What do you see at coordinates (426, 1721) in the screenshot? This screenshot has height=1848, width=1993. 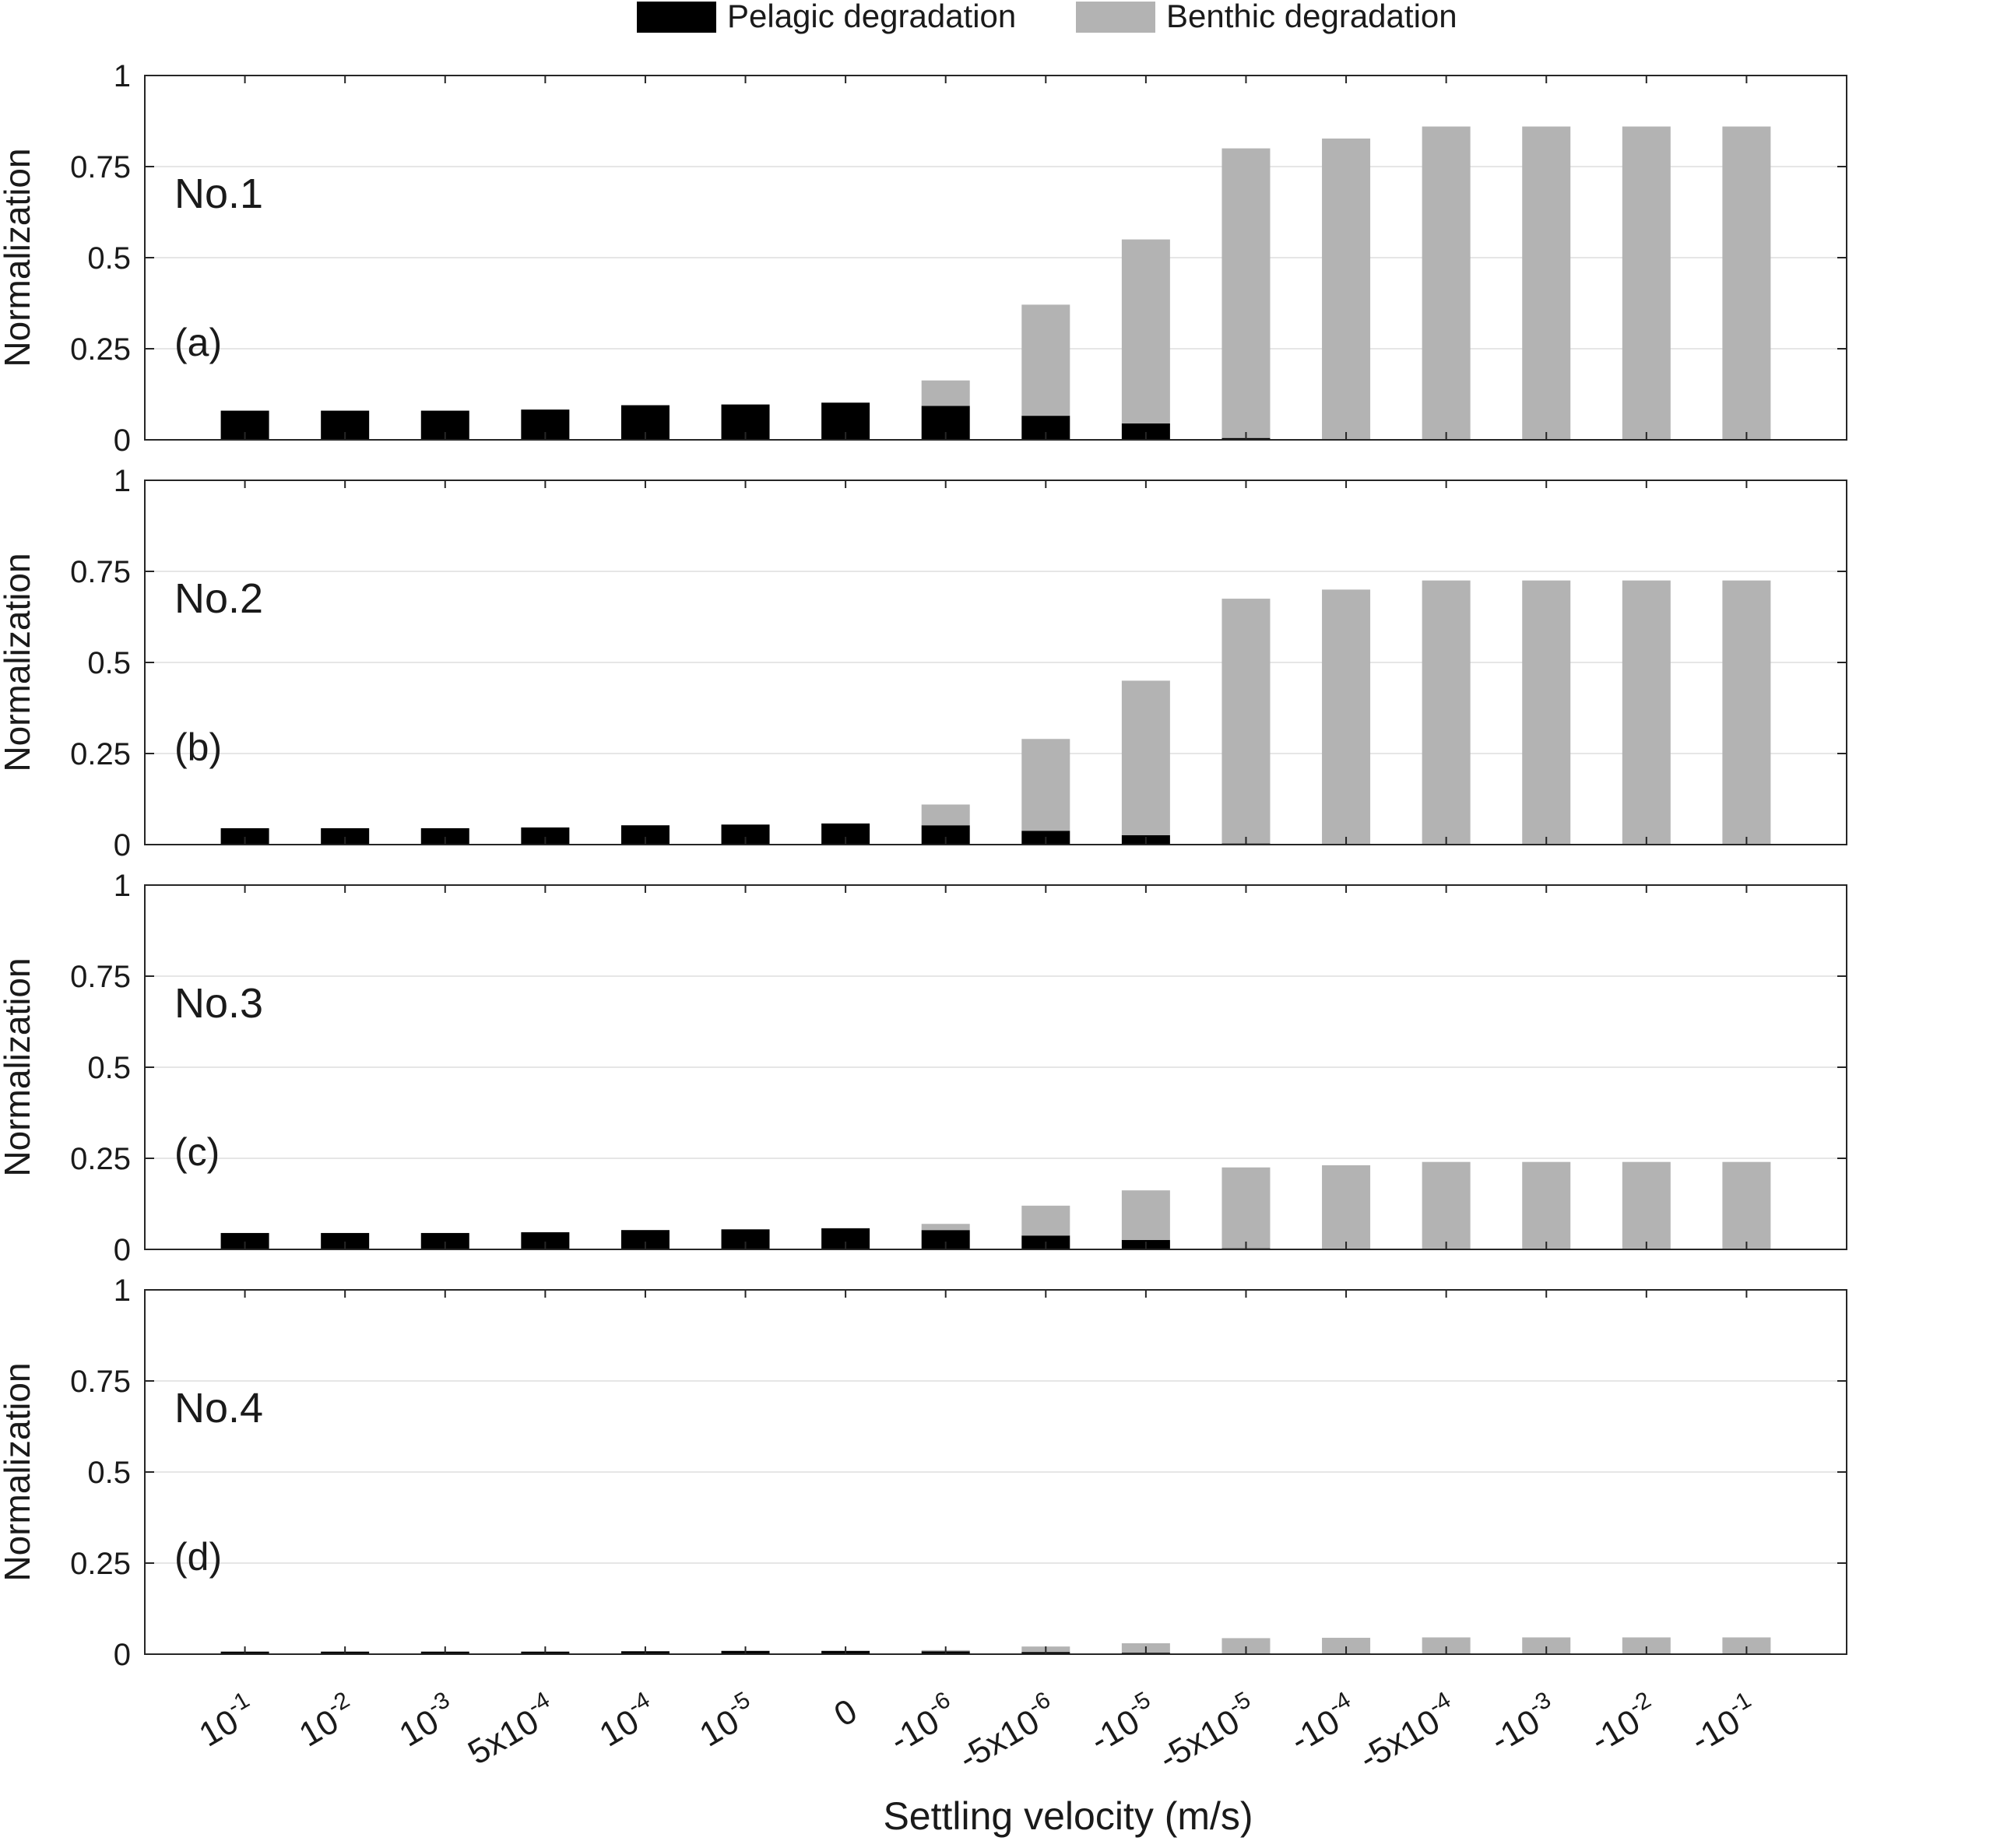 I see `x-tick-label: 10⁻³` at bounding box center [426, 1721].